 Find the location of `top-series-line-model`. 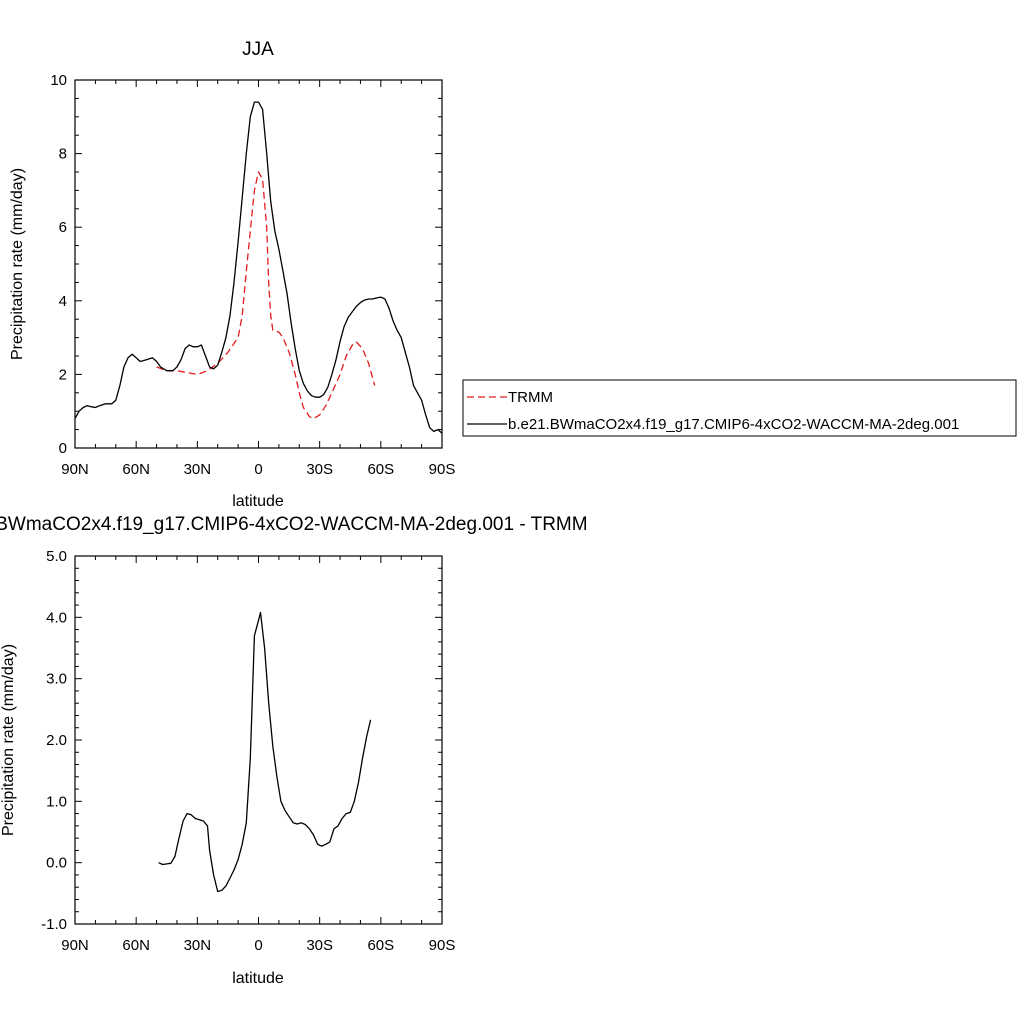

top-series-line-model is located at coordinates (258, 267).